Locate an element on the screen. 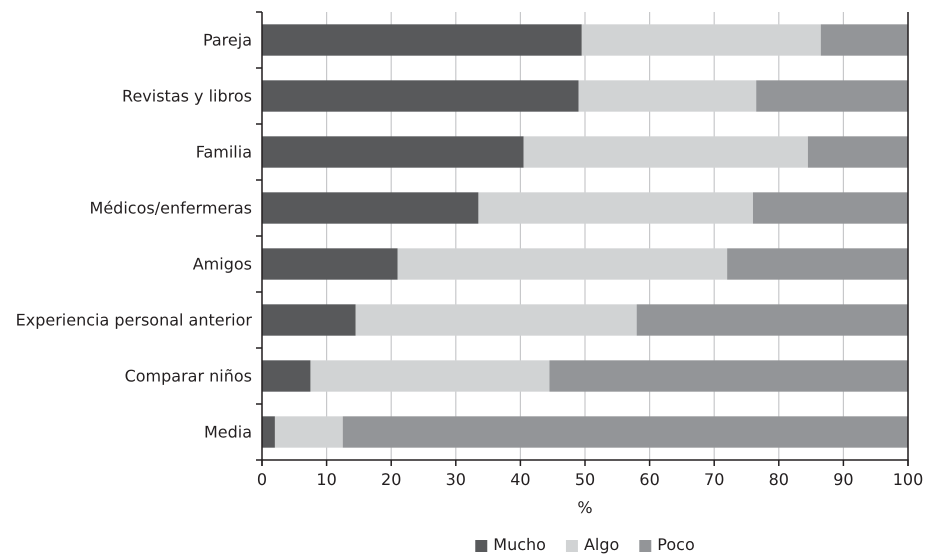  y-tick-label: Media is located at coordinates (228, 432).